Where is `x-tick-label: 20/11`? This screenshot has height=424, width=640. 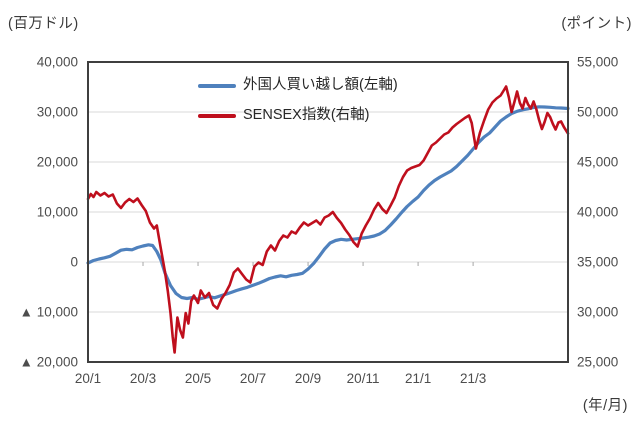
x-tick-label: 20/11 is located at coordinates (363, 378).